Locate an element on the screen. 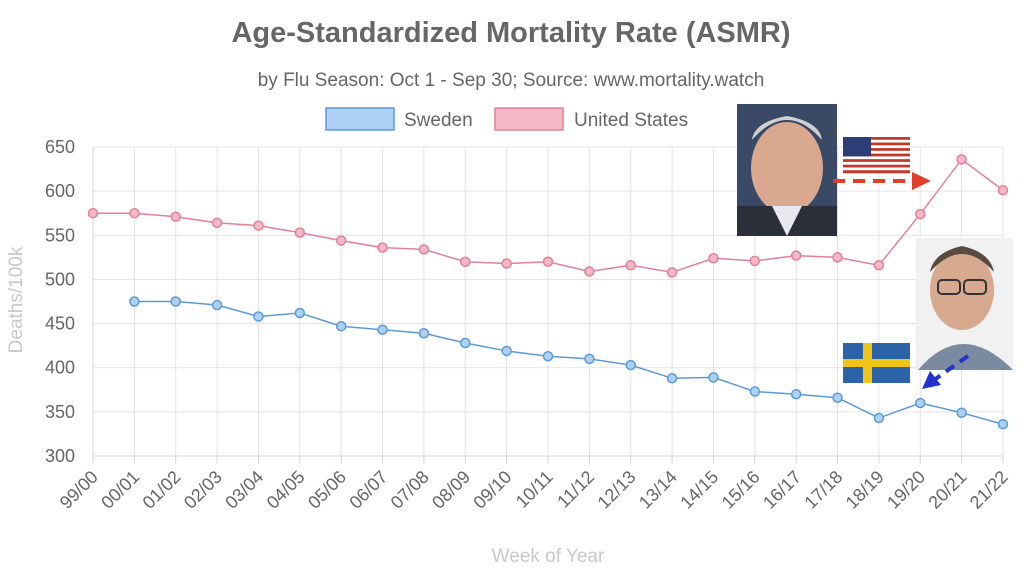 The height and width of the screenshot is (576, 1024). x-tick-label: 13/14 is located at coordinates (658, 490).